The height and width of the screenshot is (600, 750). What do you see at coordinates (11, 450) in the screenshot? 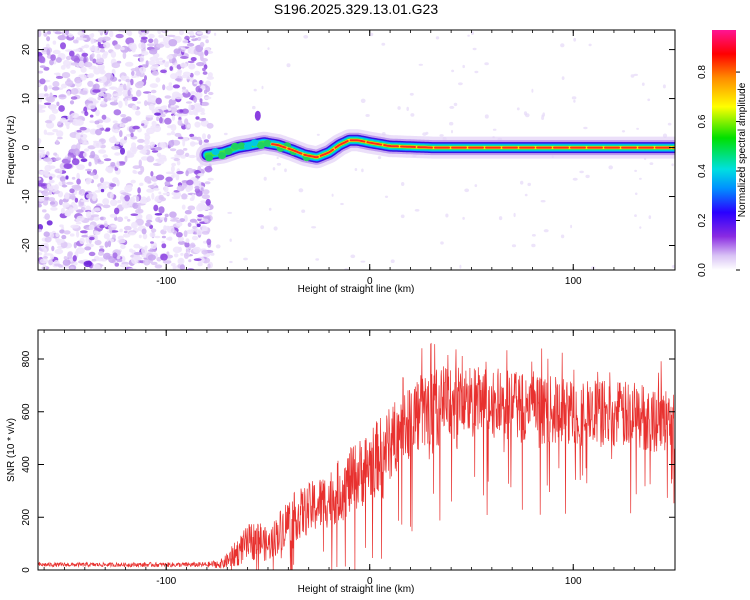
I see `snr-y-label: SNR (10 * v/v)` at bounding box center [11, 450].